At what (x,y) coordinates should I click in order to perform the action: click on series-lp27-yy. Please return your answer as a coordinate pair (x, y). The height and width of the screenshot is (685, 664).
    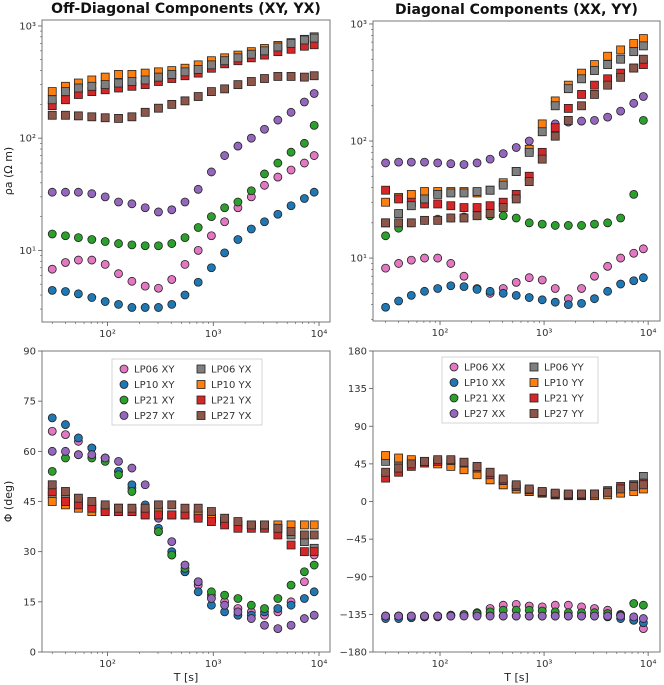
    Looking at the image, I should click on (514, 477).